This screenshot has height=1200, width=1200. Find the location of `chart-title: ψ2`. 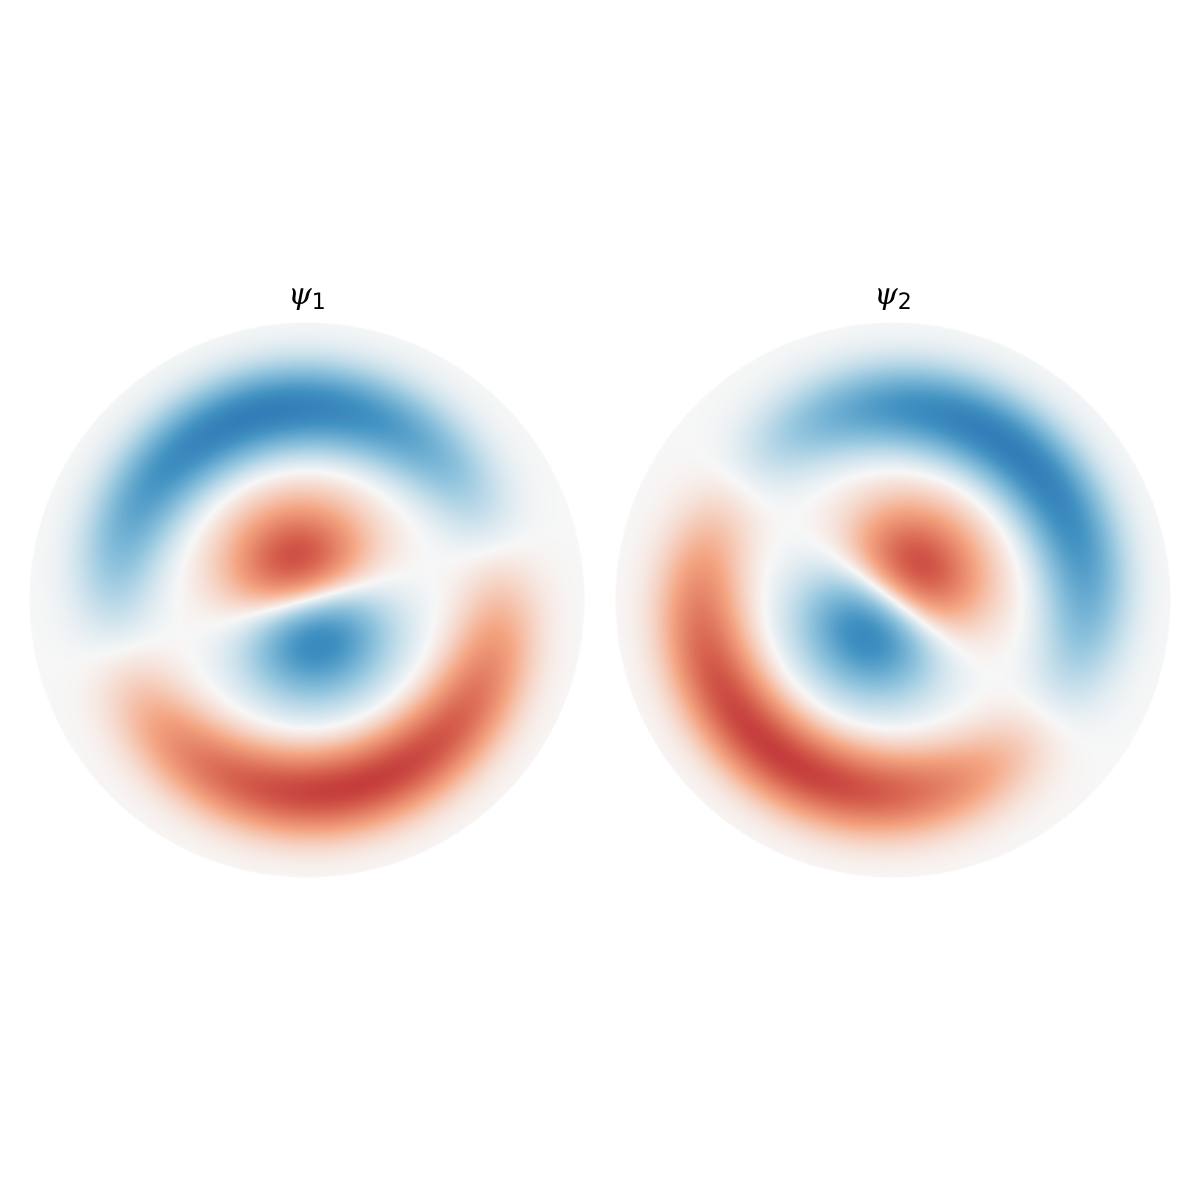

chart-title: ψ2 is located at coordinates (893, 295).